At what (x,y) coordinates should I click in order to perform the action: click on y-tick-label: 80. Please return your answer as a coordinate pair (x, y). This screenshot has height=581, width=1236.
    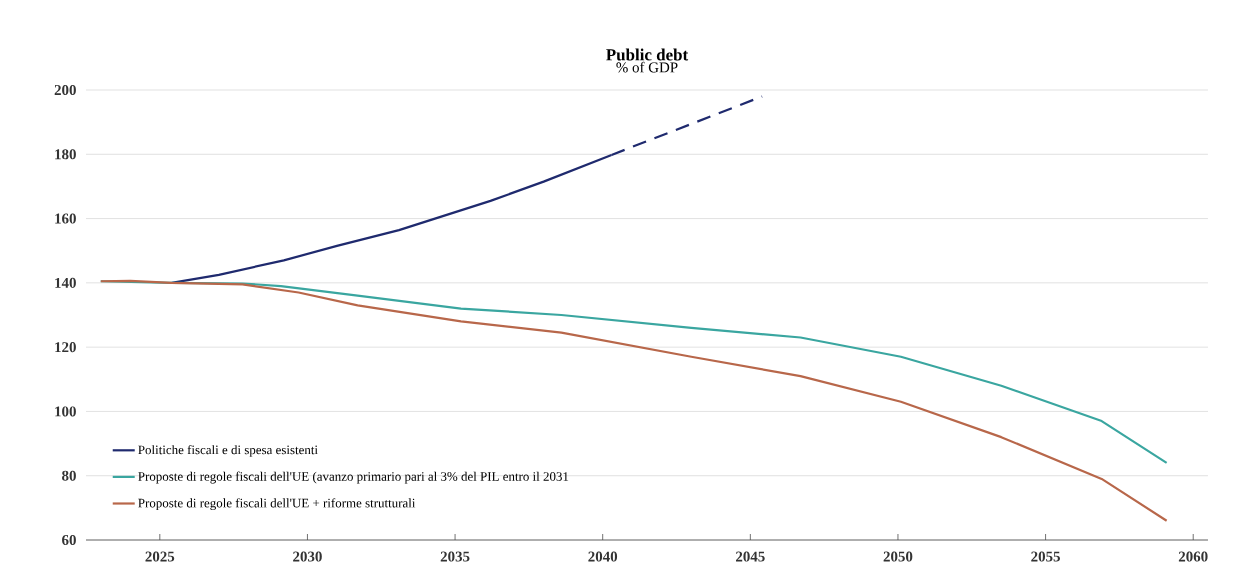
    Looking at the image, I should click on (69, 475).